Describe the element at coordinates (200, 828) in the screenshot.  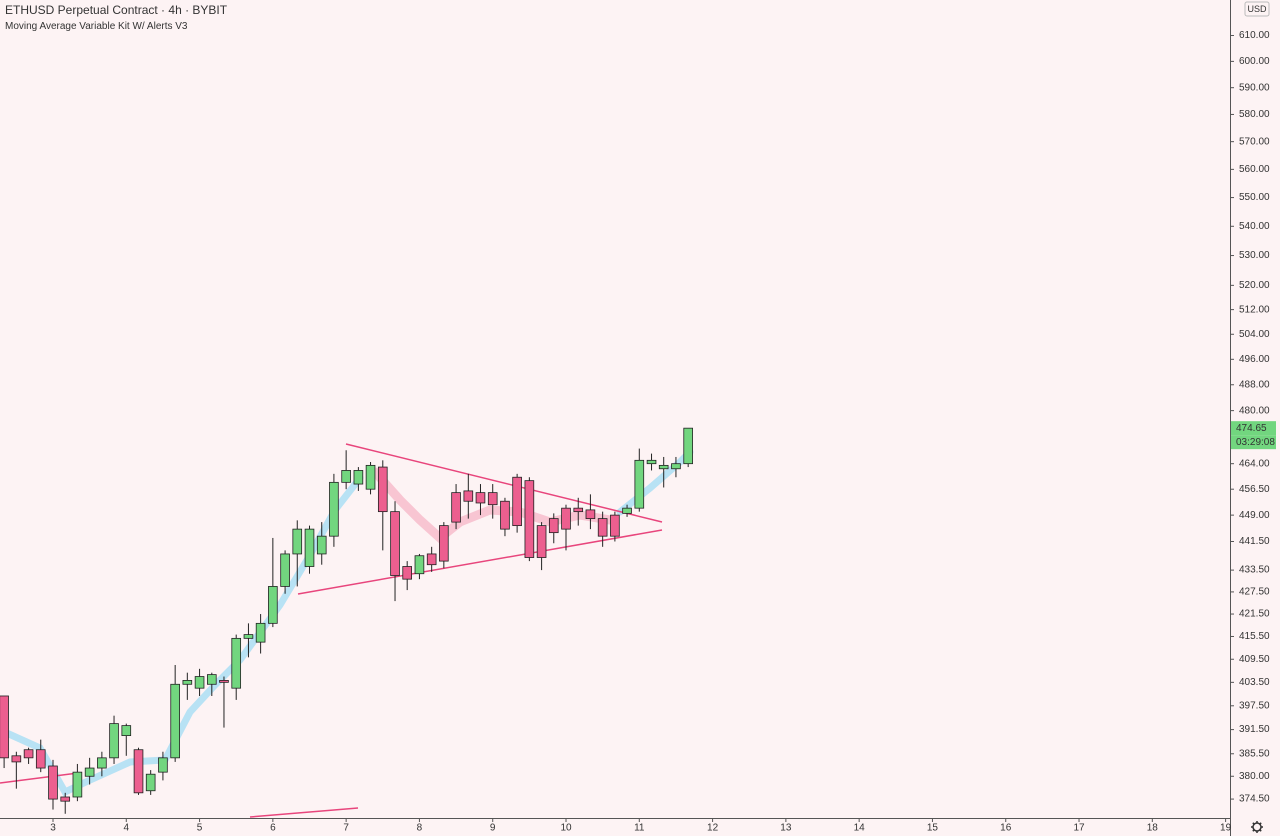
I see `x-tick-label: 5` at that location.